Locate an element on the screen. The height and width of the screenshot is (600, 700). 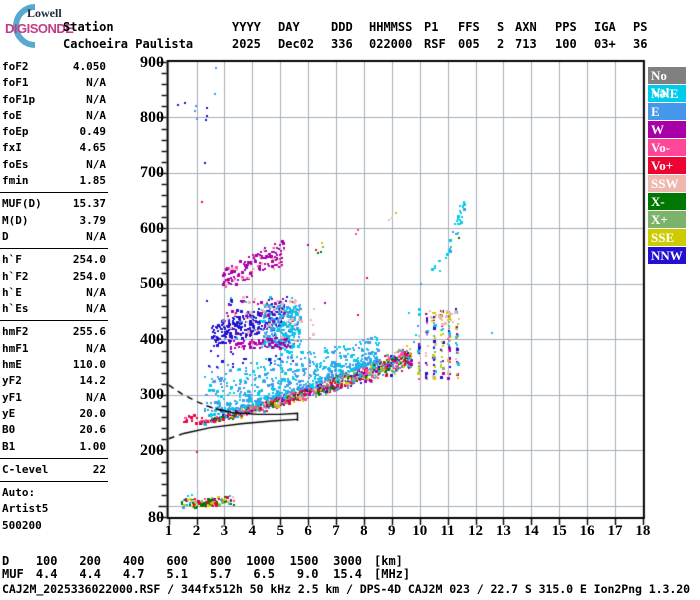
param-label: MUF(D) is located at coordinates (22, 204).